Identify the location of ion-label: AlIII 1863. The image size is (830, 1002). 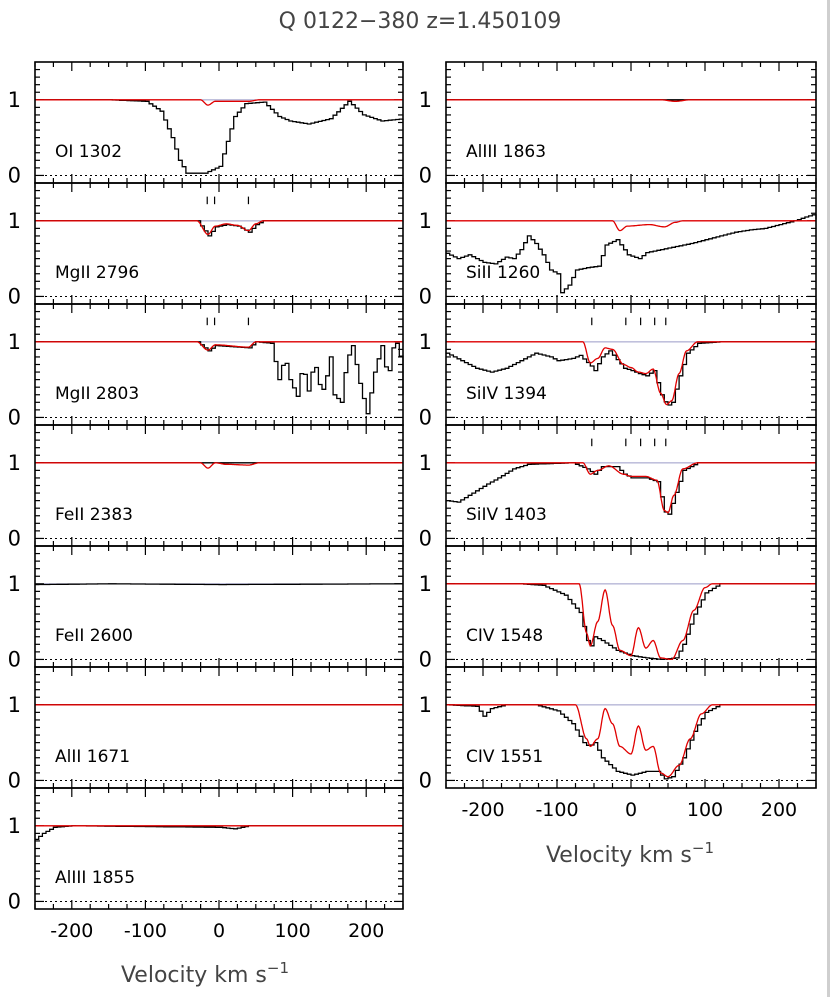
(506, 152).